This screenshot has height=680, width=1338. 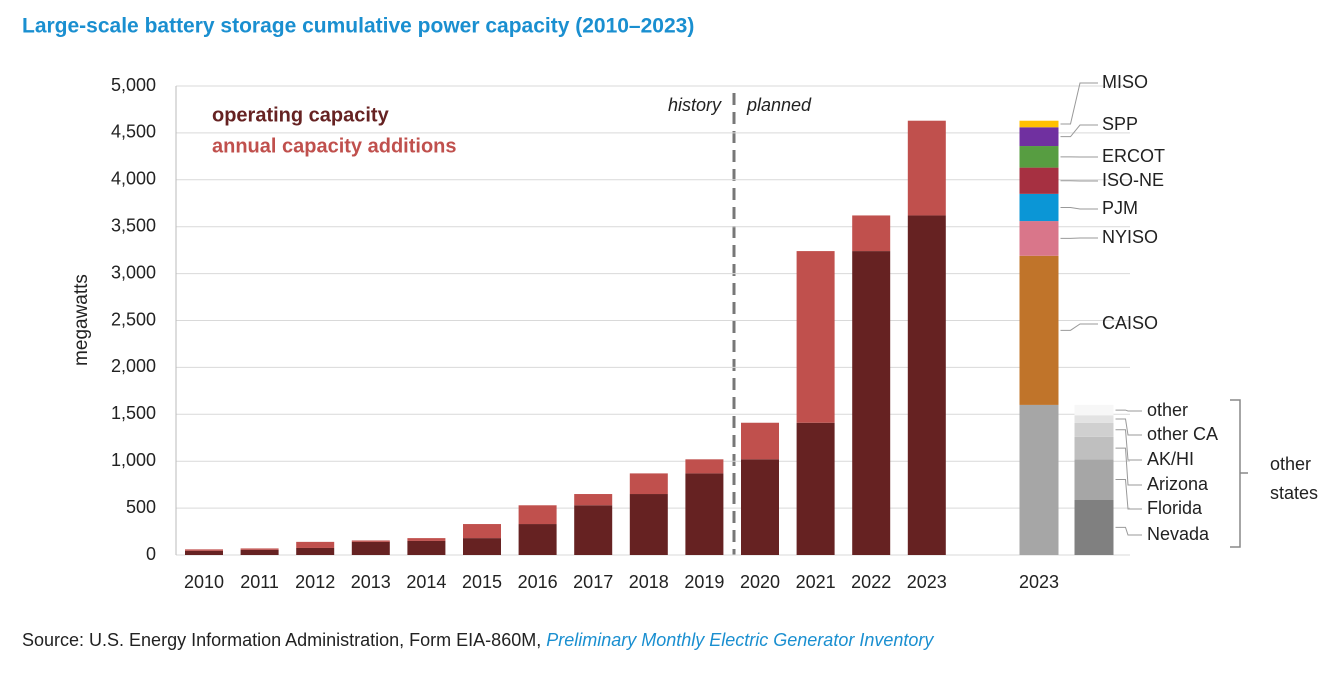 I want to click on group-label-line: states, so click(x=1294, y=493).